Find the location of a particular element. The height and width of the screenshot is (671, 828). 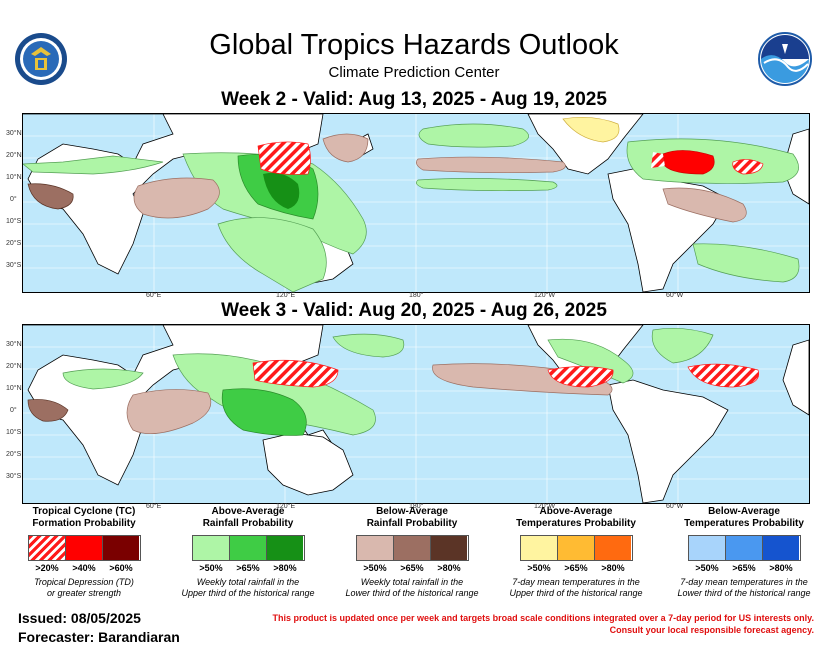

legend-swatch-hatched is located at coordinates (47, 548).